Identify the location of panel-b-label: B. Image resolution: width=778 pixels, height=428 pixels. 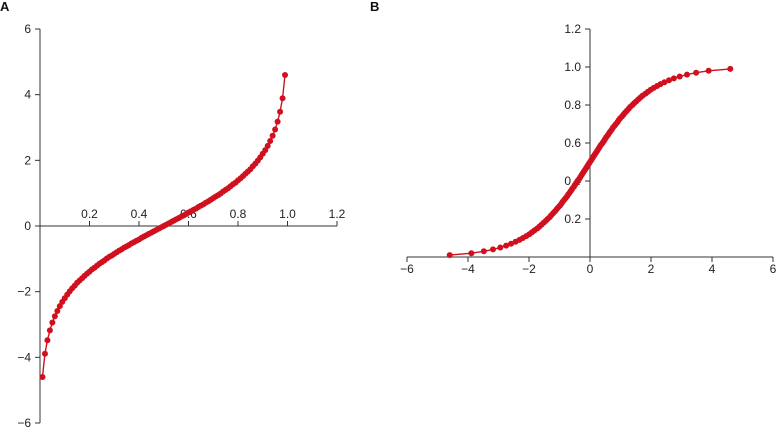
(374, 7).